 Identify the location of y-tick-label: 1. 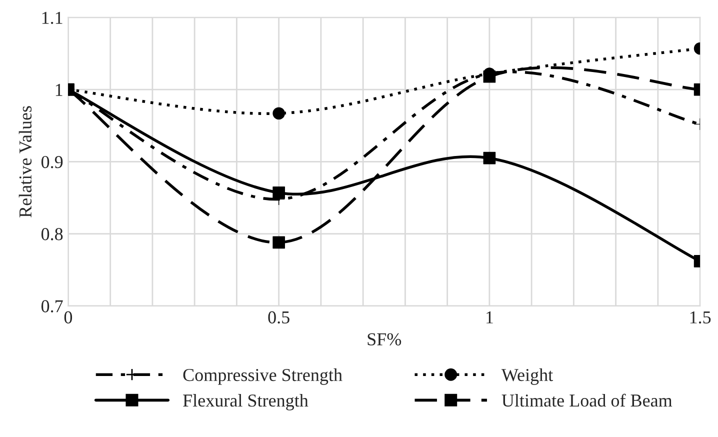
(59, 90).